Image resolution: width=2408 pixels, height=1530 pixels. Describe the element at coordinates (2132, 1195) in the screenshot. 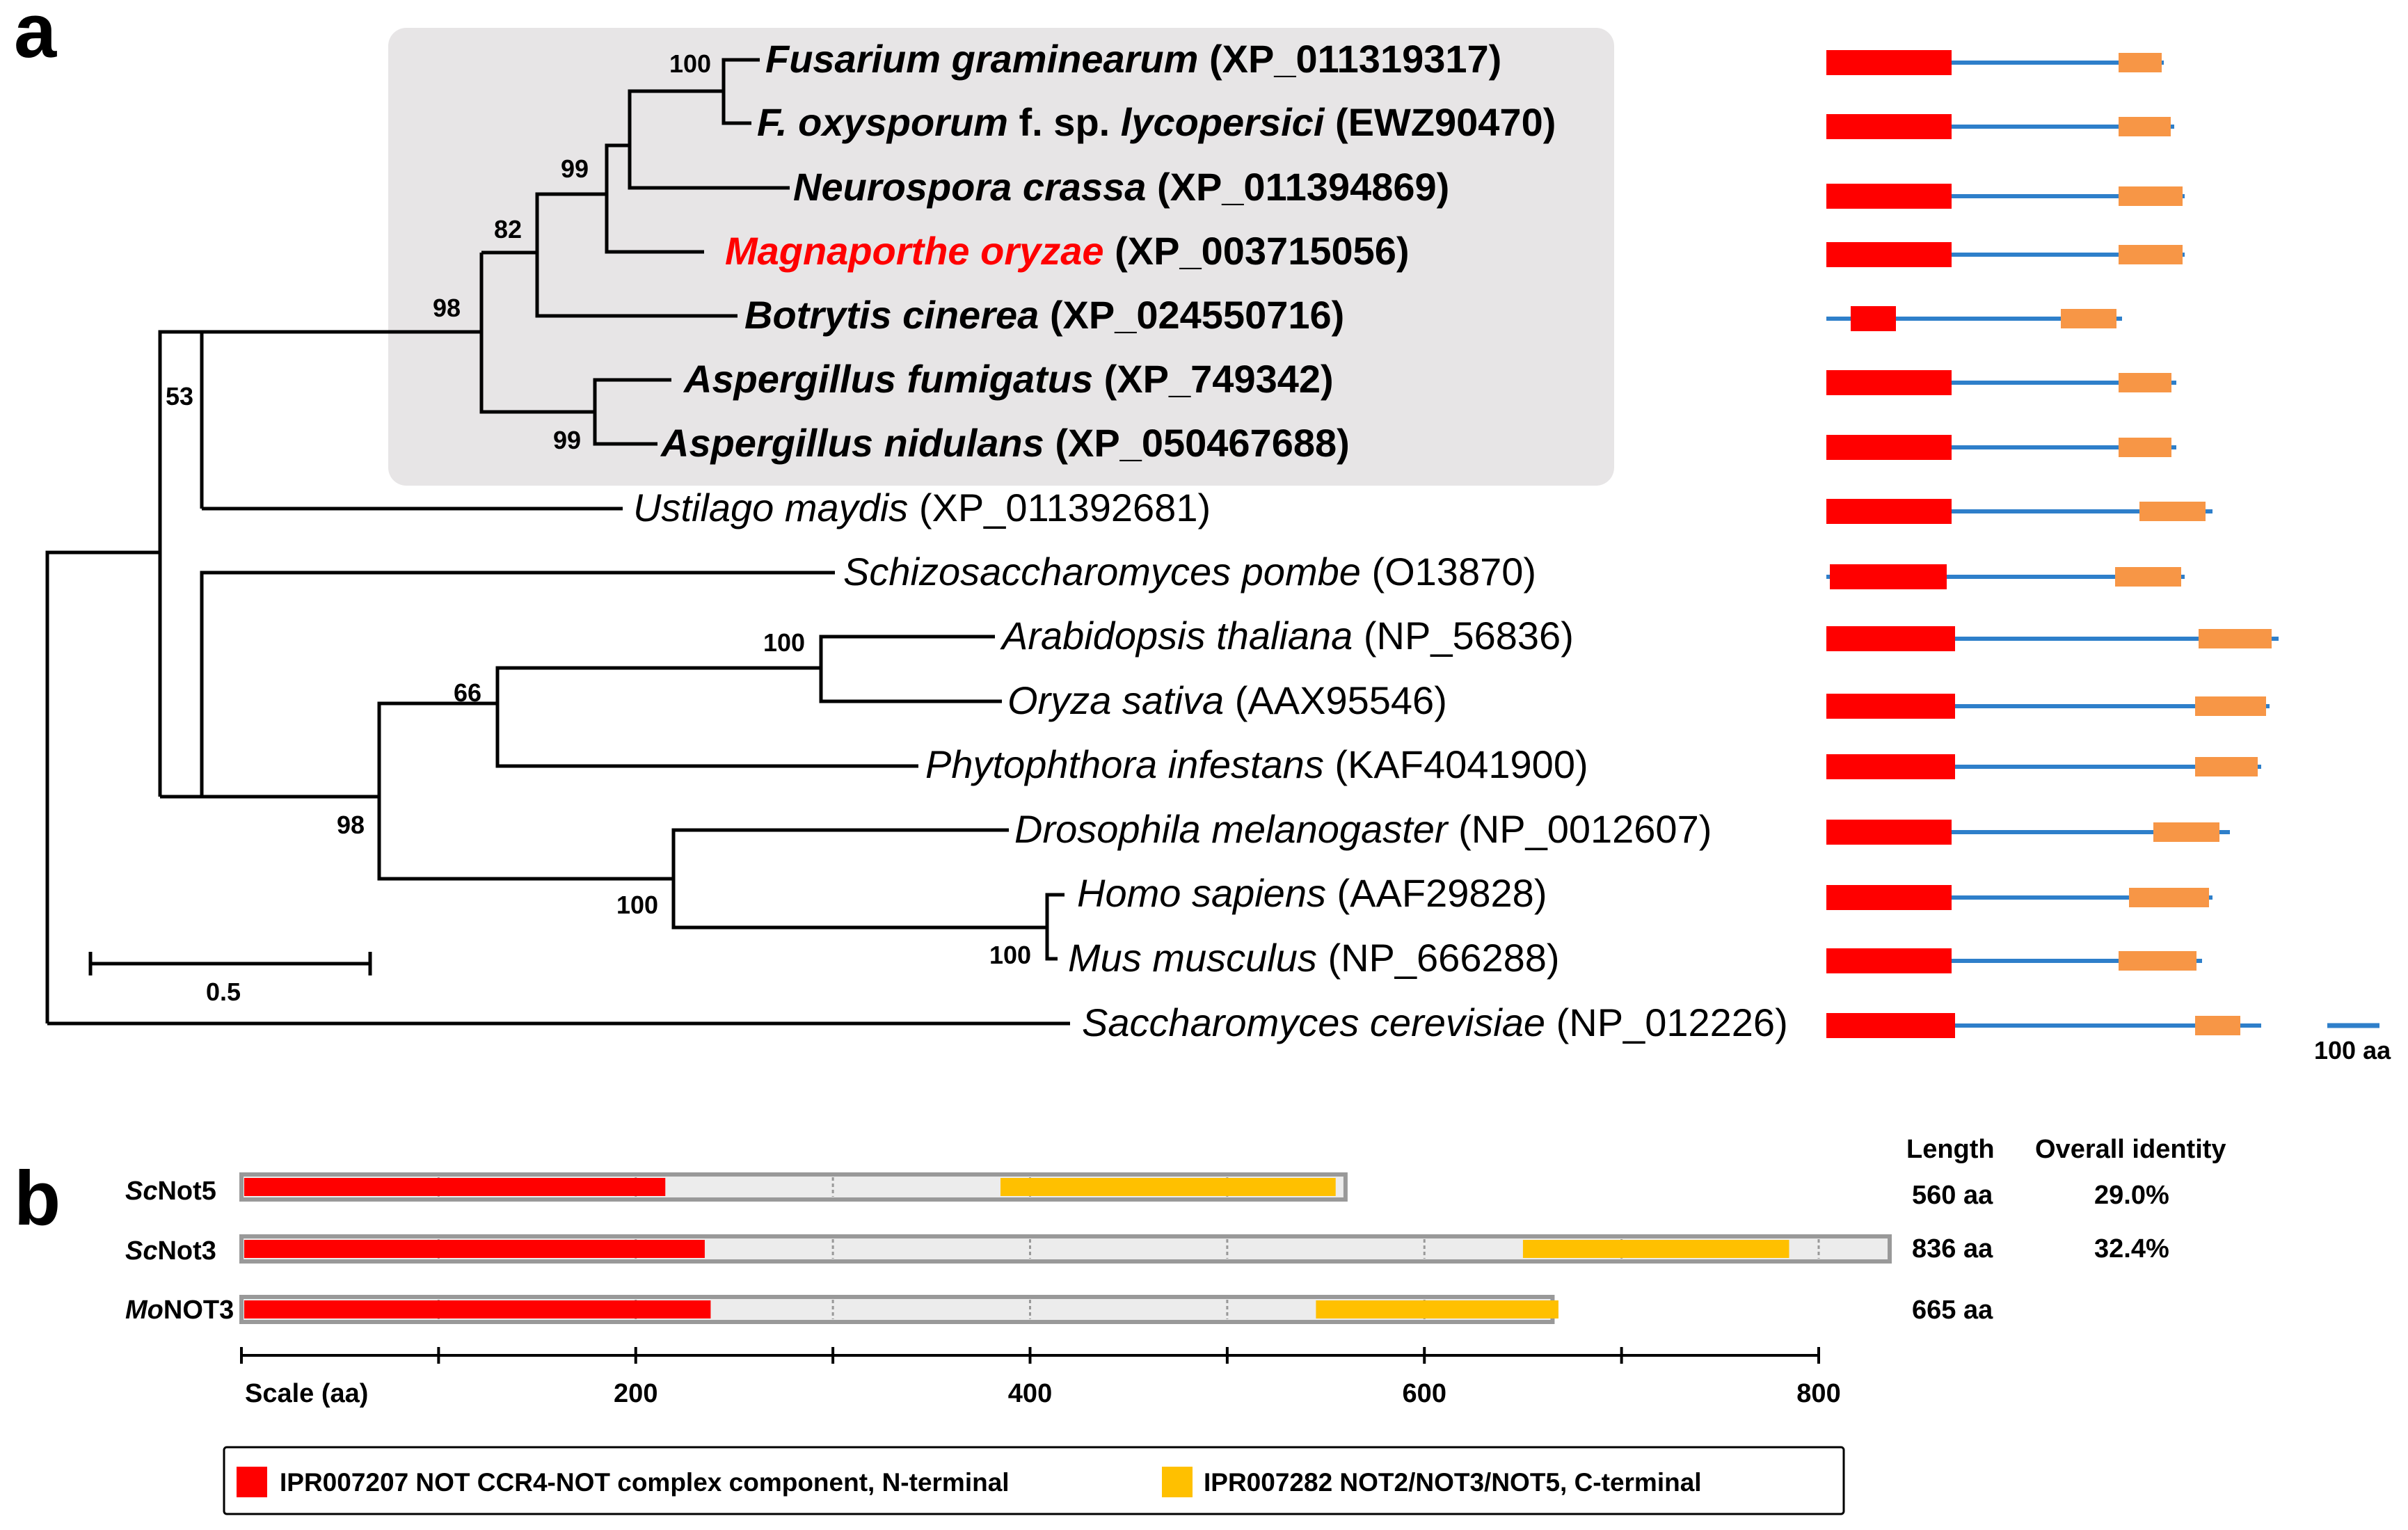

I see `identity-value: 29.0%` at that location.